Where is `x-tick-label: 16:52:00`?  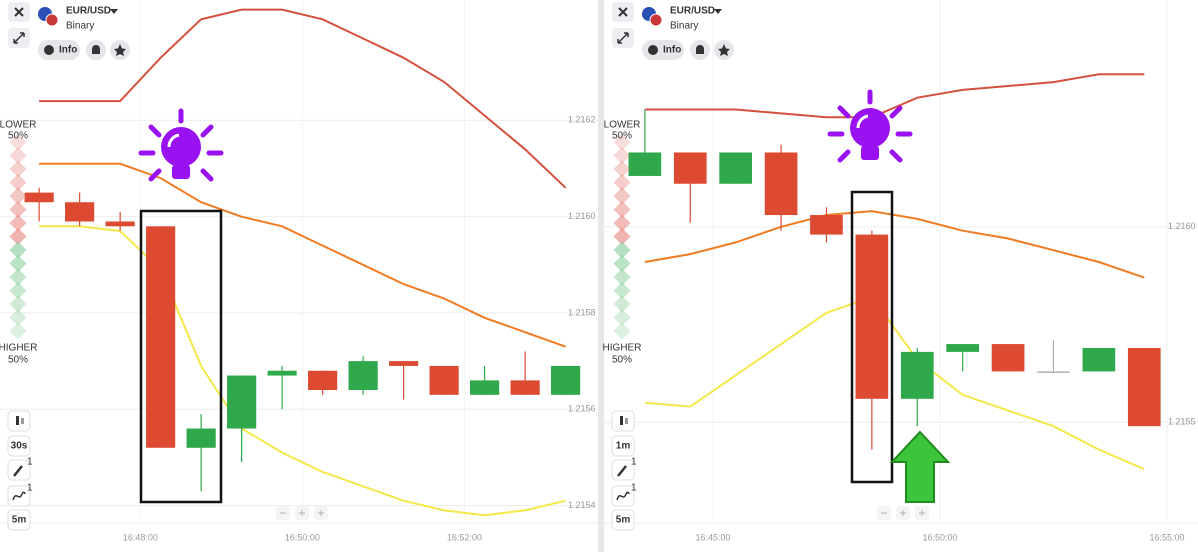
x-tick-label: 16:52:00 is located at coordinates (464, 537).